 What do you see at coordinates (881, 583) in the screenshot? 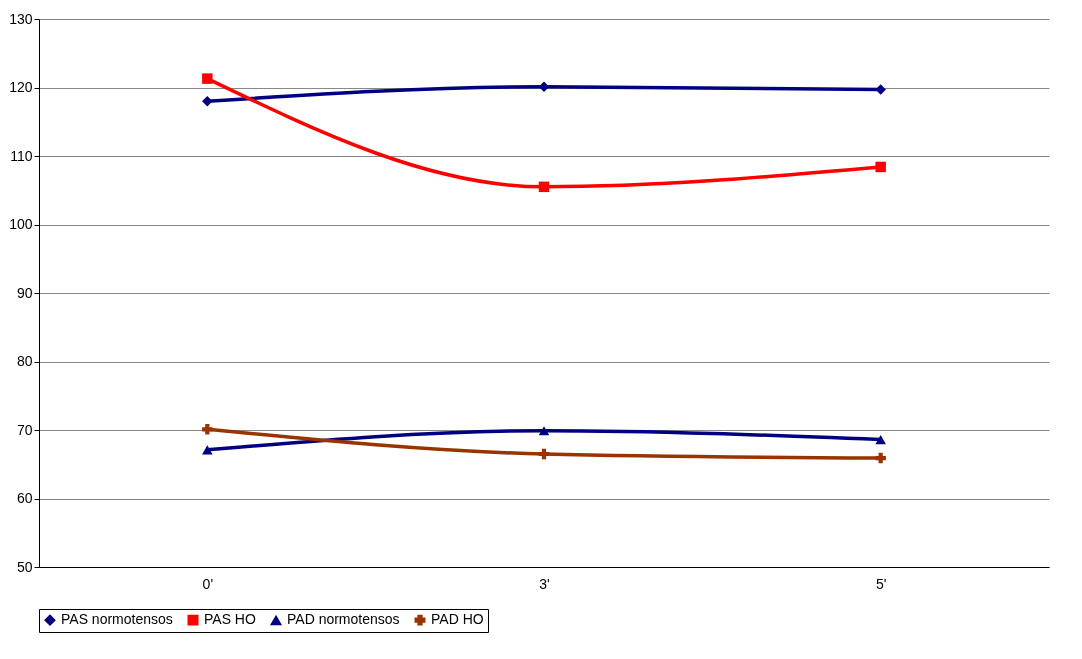
I see `x-tick-label: 5'` at bounding box center [881, 583].